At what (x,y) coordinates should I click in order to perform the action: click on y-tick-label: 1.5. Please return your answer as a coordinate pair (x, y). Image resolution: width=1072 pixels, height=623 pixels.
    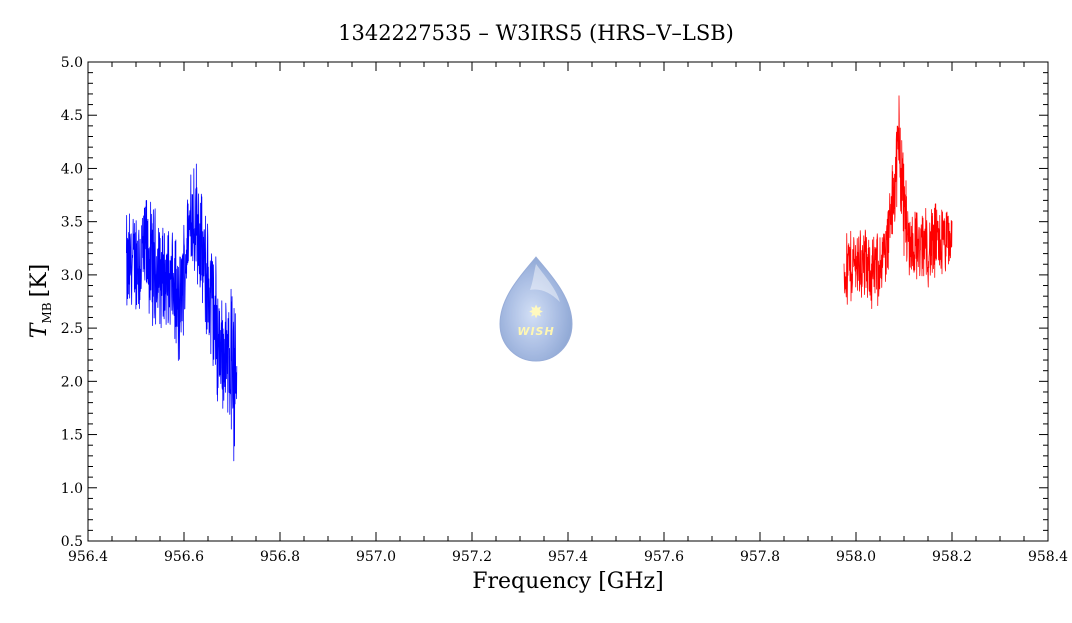
    Looking at the image, I should click on (72, 436).